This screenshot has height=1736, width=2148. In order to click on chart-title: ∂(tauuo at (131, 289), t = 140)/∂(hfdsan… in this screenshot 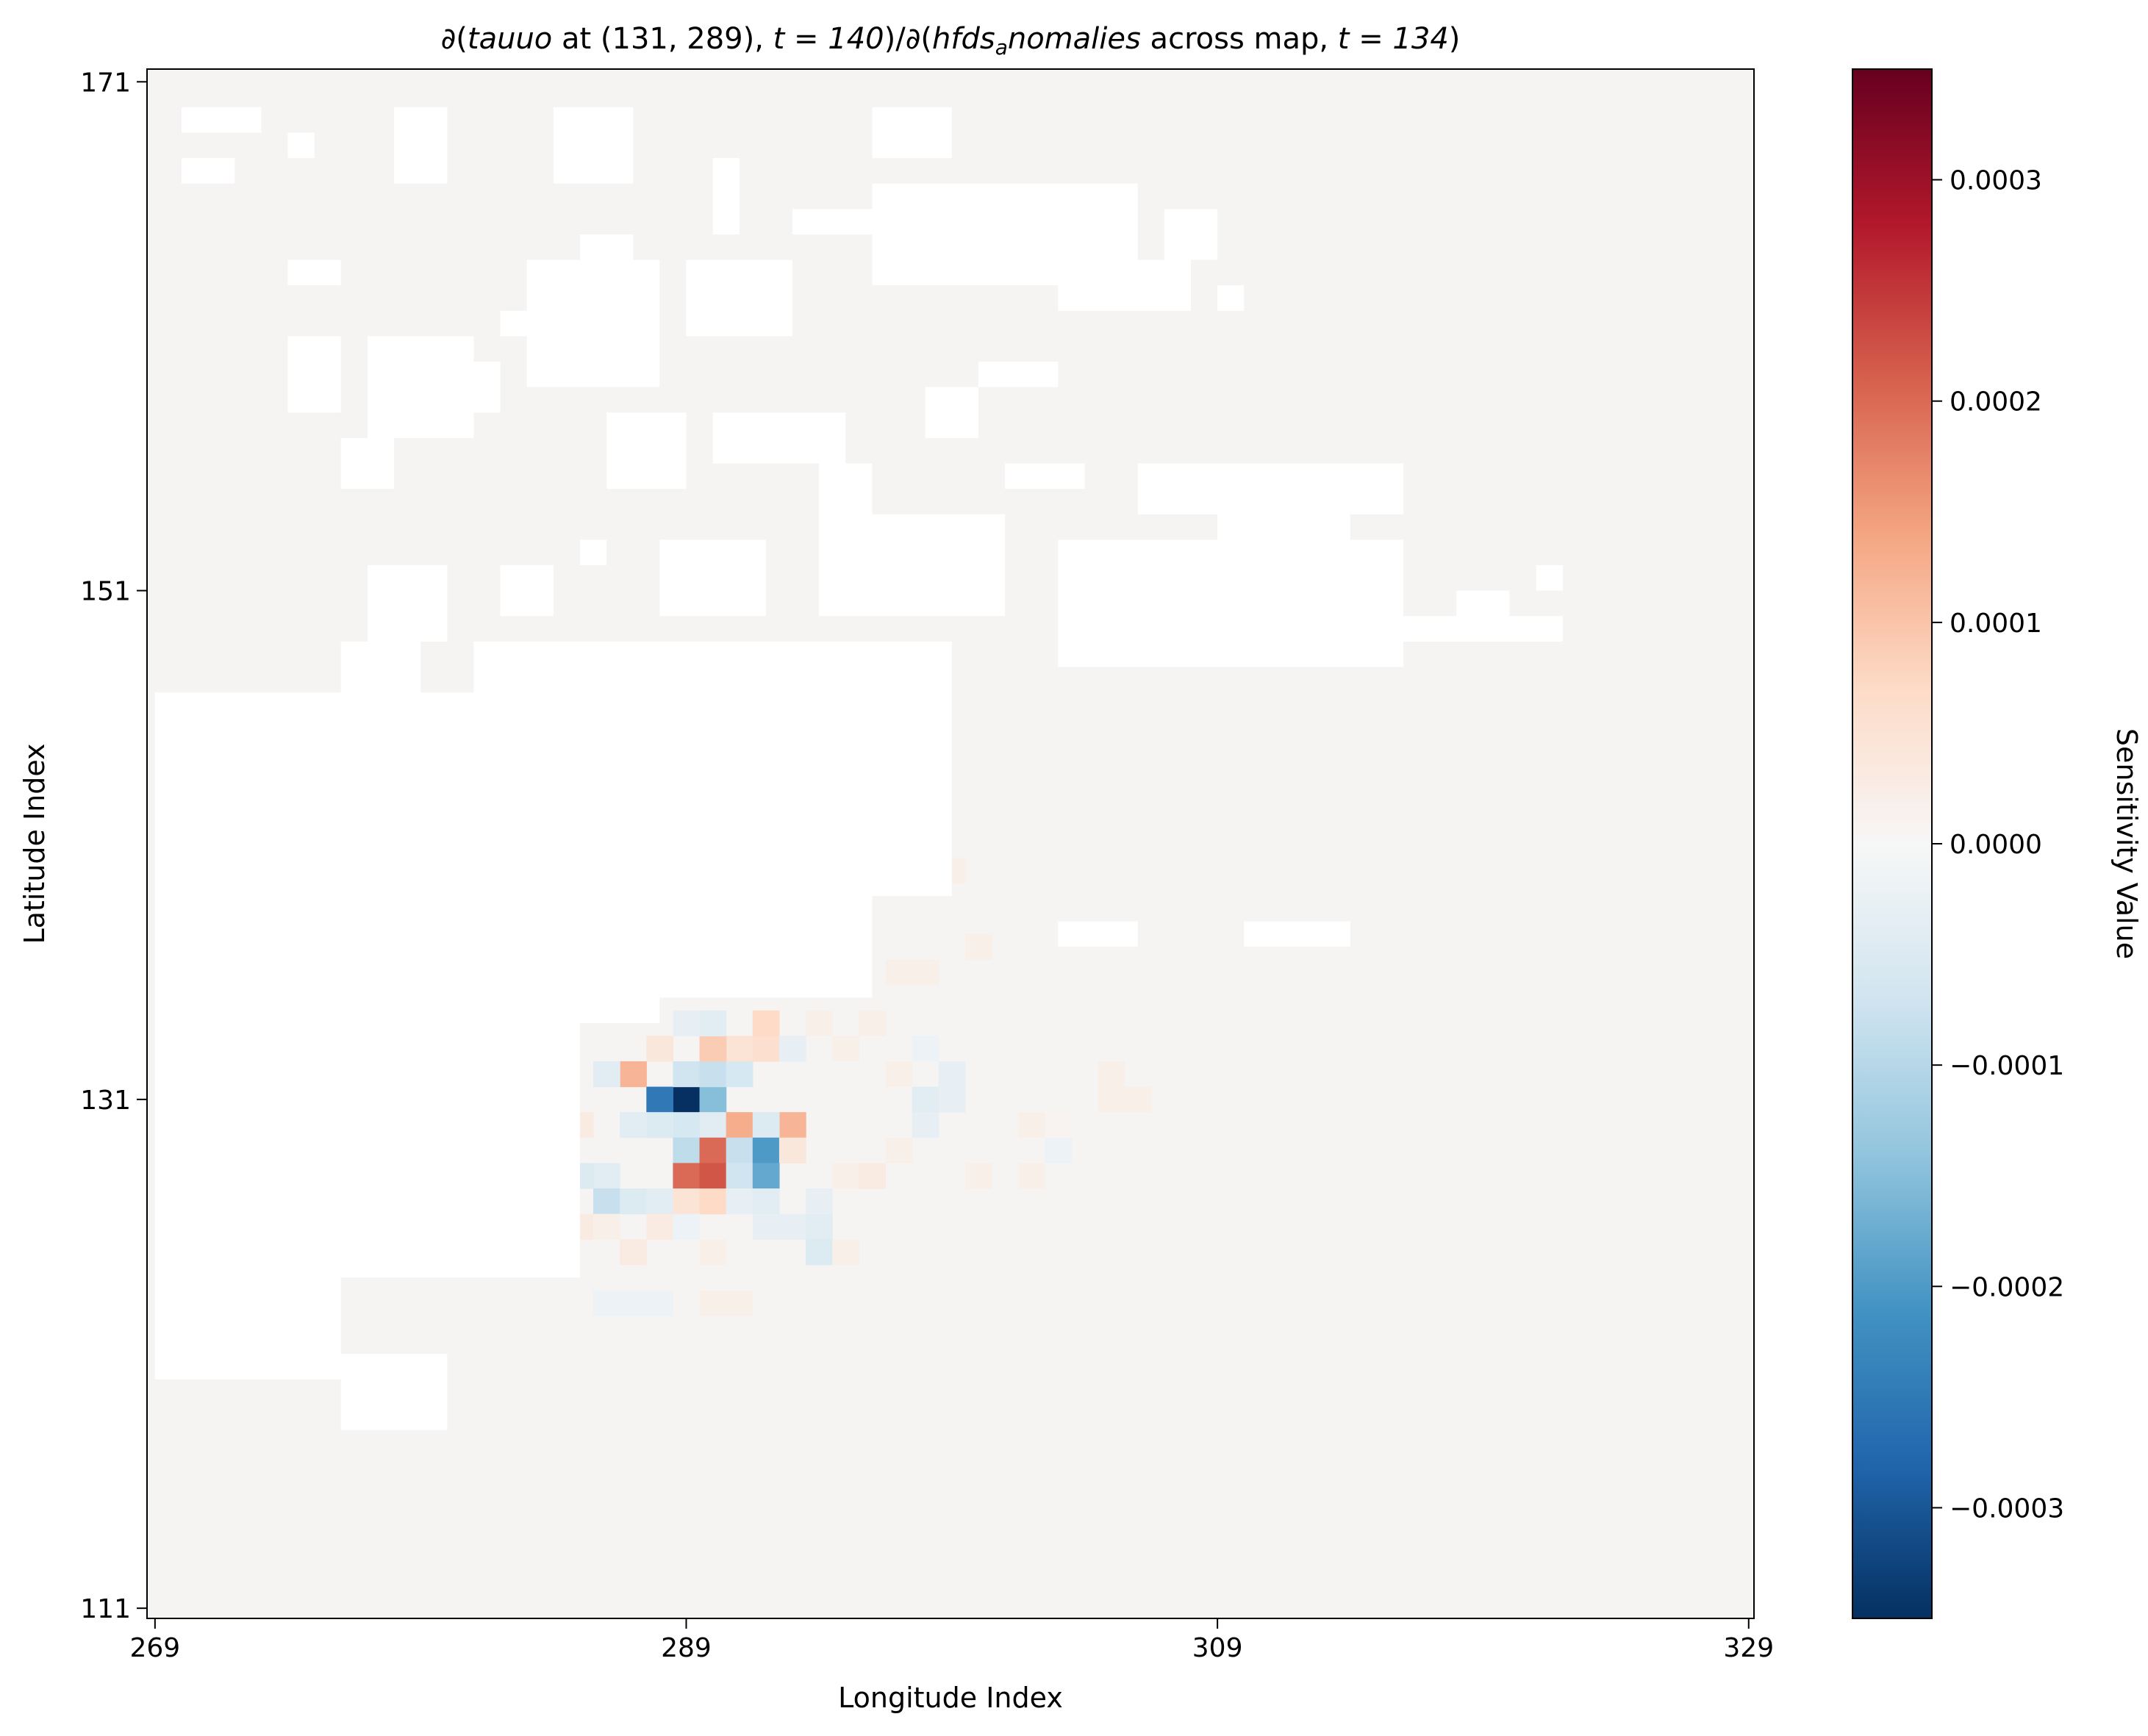, I will do `click(951, 41)`.